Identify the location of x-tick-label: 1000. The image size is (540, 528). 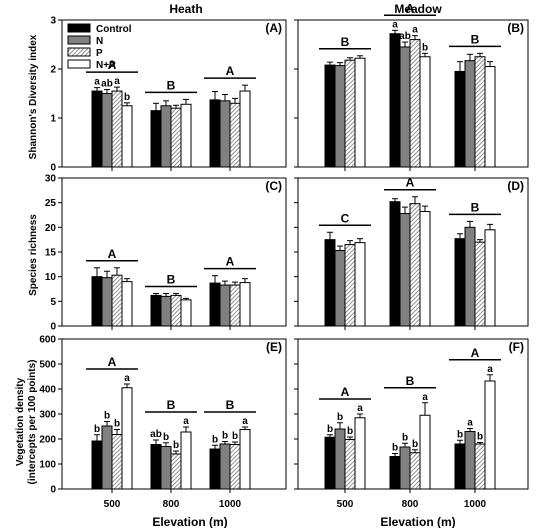
(230, 504).